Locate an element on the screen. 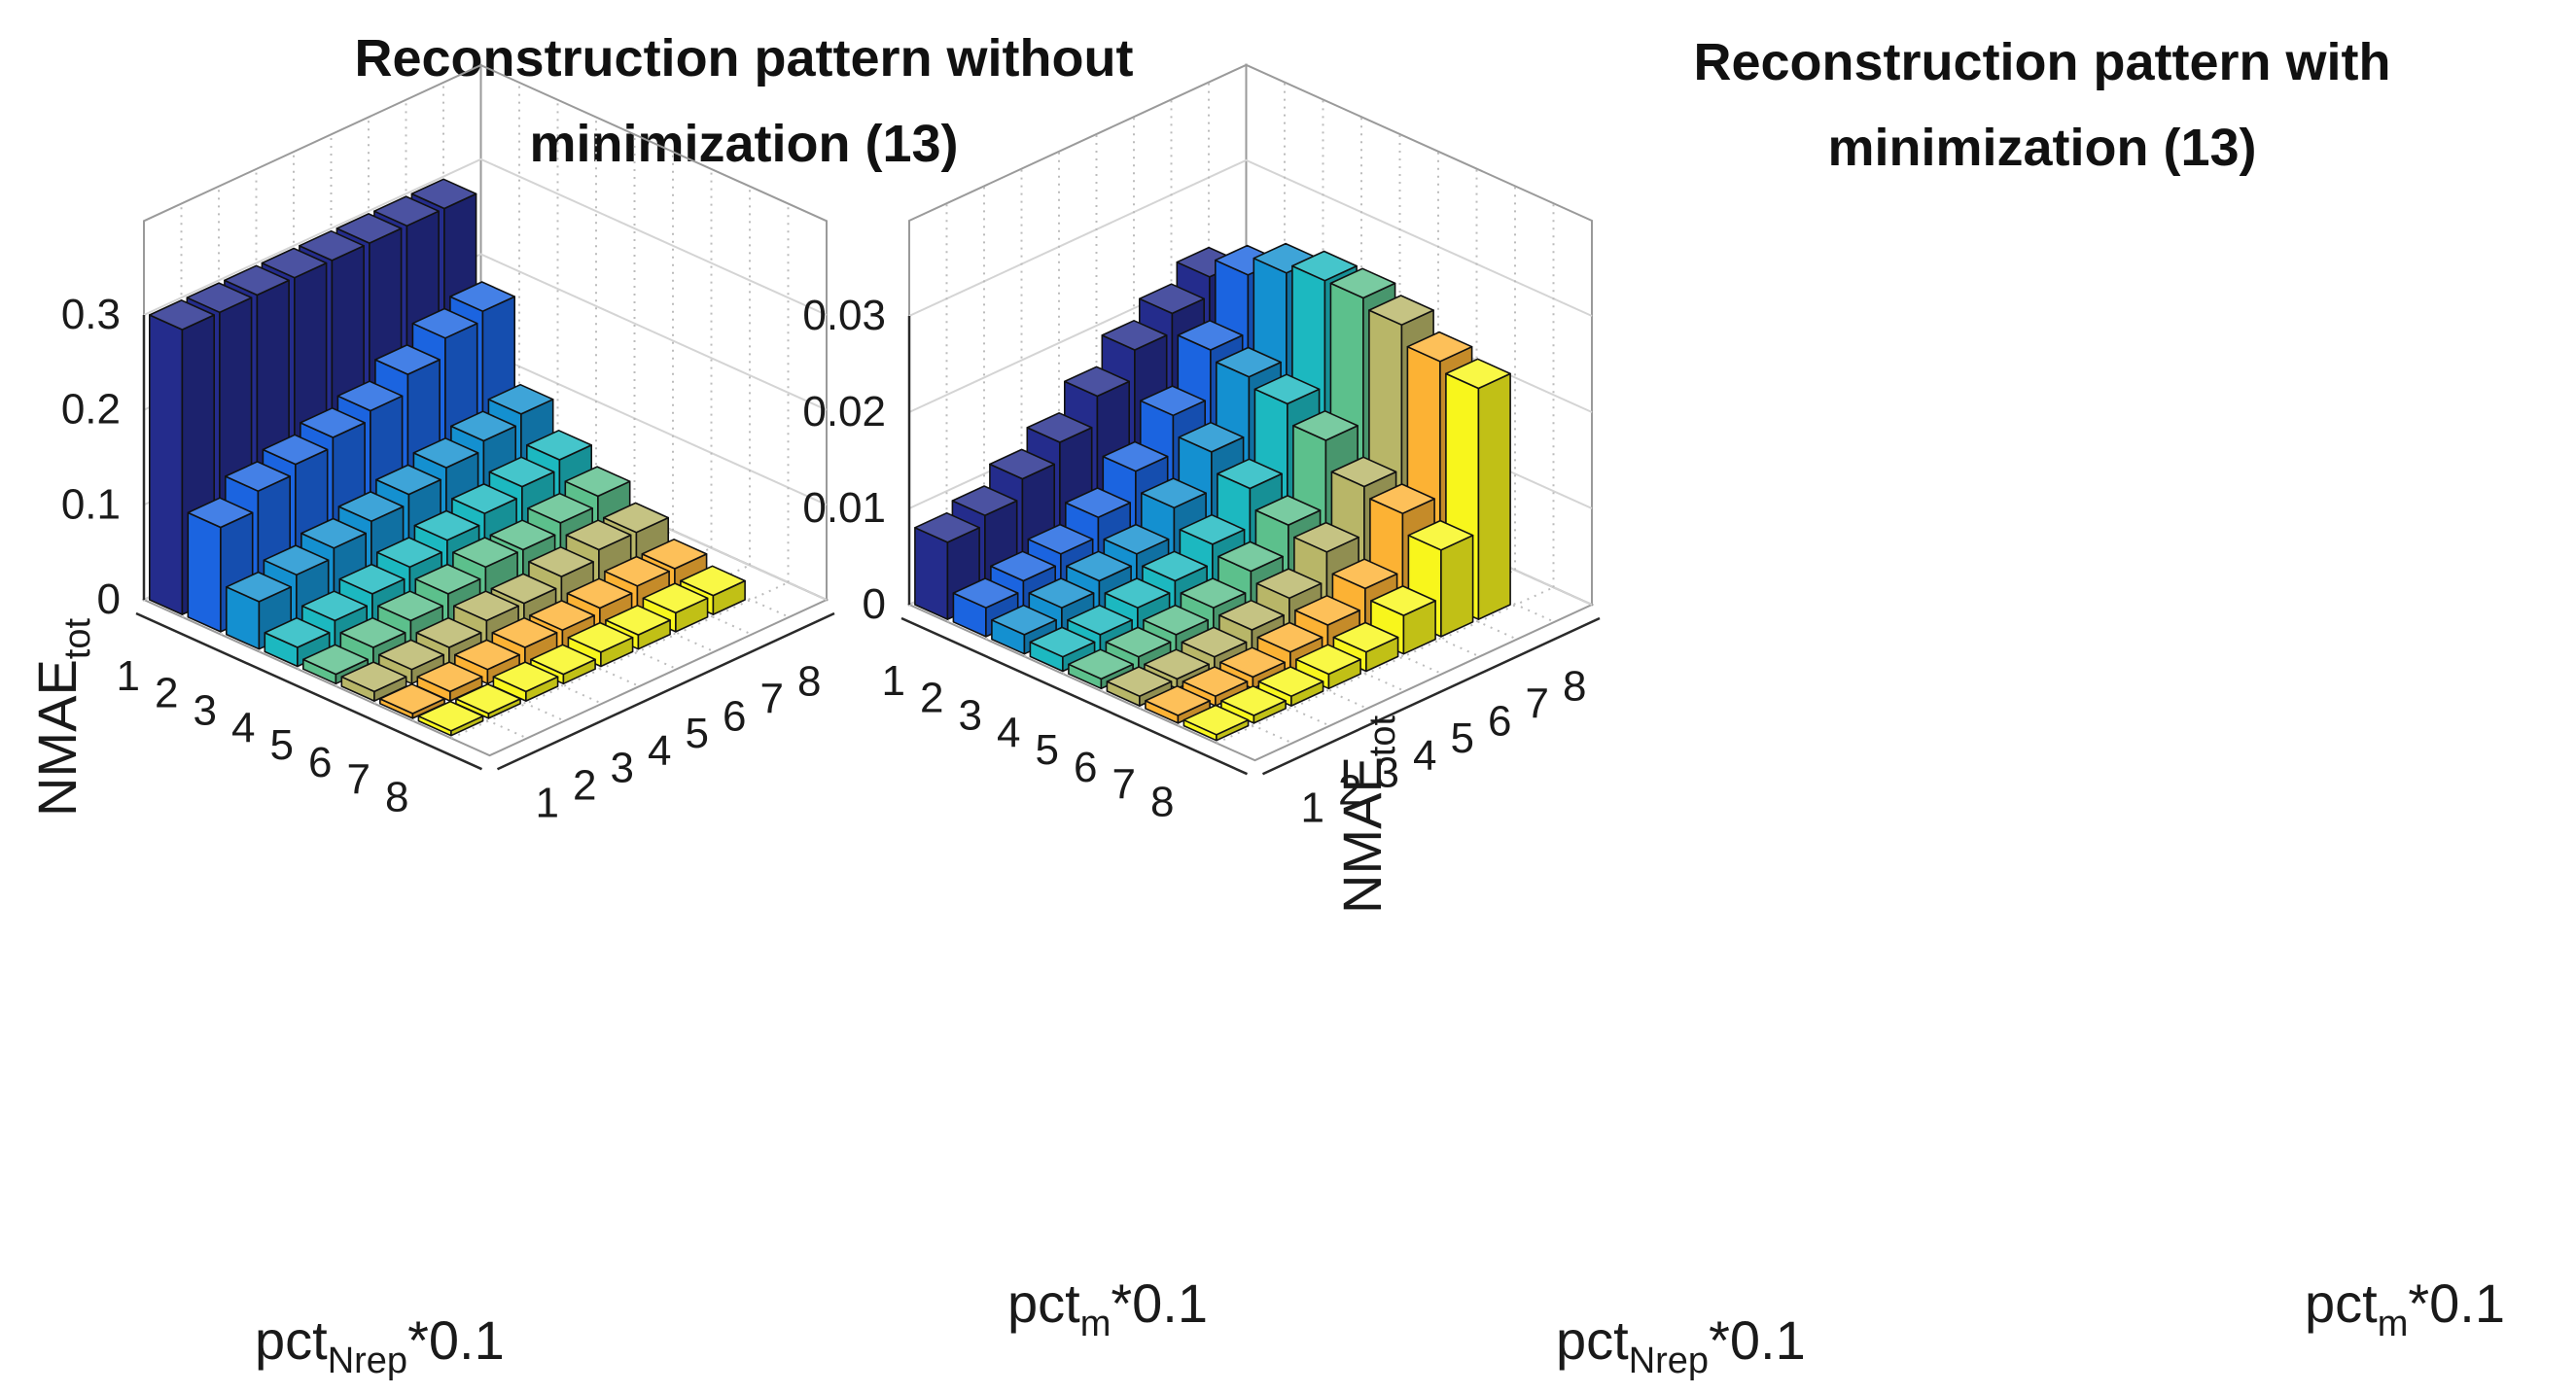 Image resolution: width=2576 pixels, height=1394 pixels. z-tick-label: 0.1 is located at coordinates (91, 504).